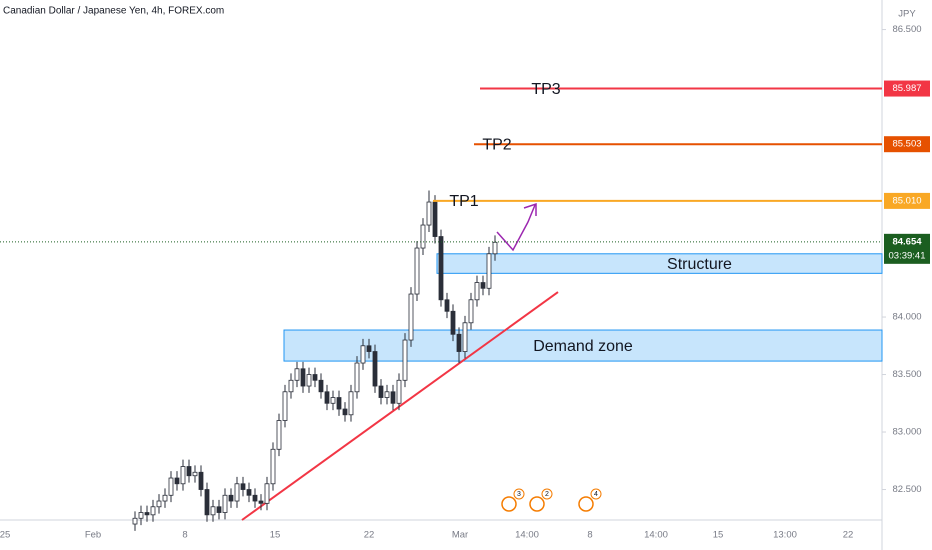 The height and width of the screenshot is (550, 932). Describe the element at coordinates (5, 535) in the screenshot. I see `x-tick-label: 25` at that location.